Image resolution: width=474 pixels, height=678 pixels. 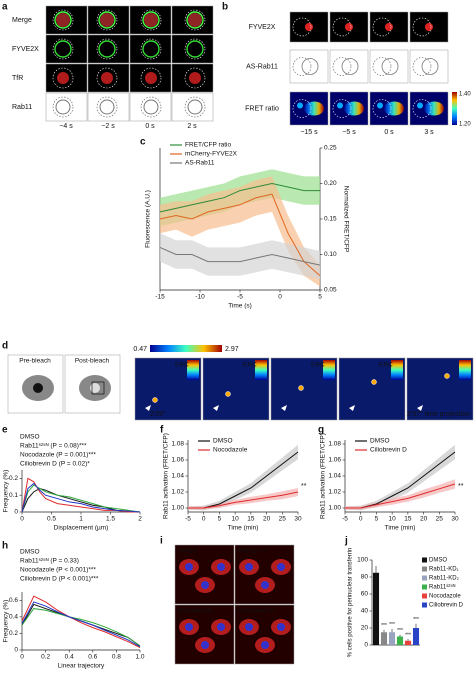 What do you see at coordinates (334, 492) in the screenshot?
I see `y-tick-label: 1.02` at bounding box center [334, 492].